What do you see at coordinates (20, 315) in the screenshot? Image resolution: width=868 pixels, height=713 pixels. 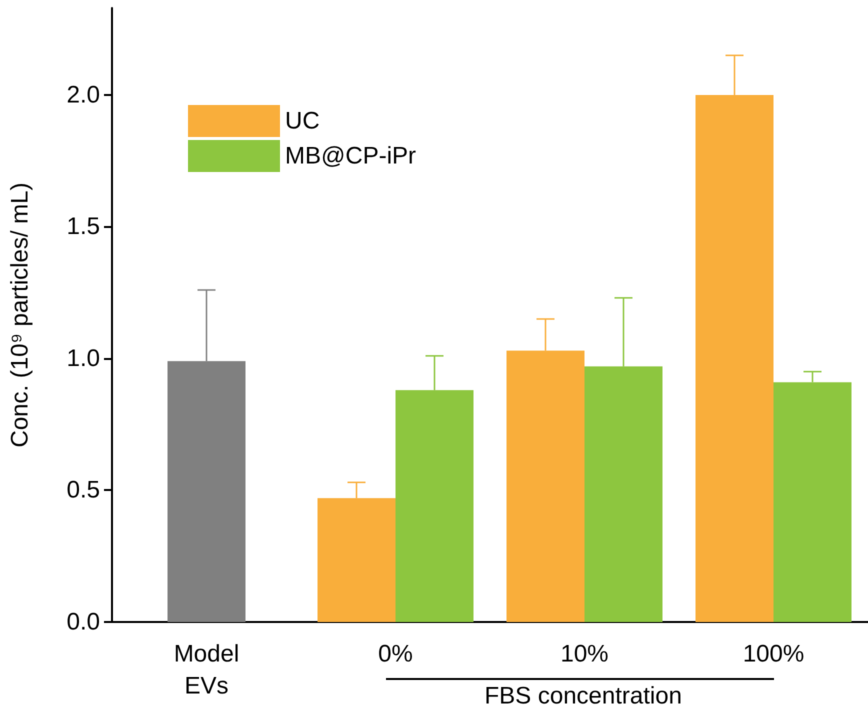 I see `y-axis-title: Conc. (10⁹ particles/ mL)` at bounding box center [20, 315].